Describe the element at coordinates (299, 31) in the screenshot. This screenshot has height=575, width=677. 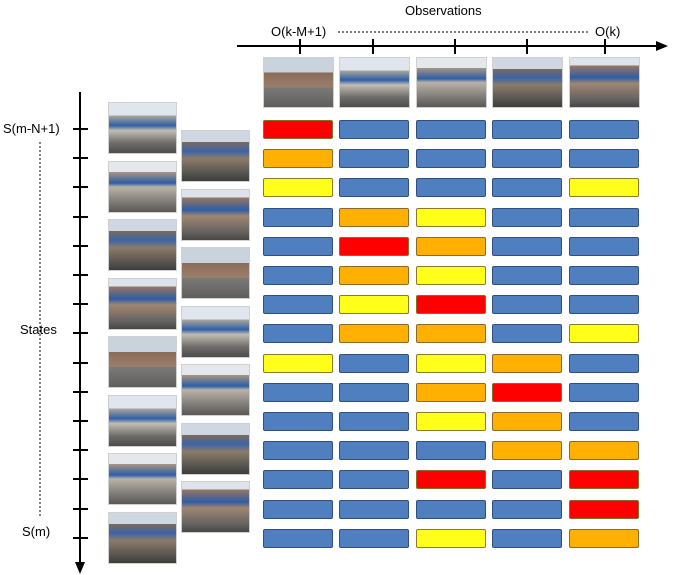
I see `obs-start-label: O(k-M+1)` at that location.